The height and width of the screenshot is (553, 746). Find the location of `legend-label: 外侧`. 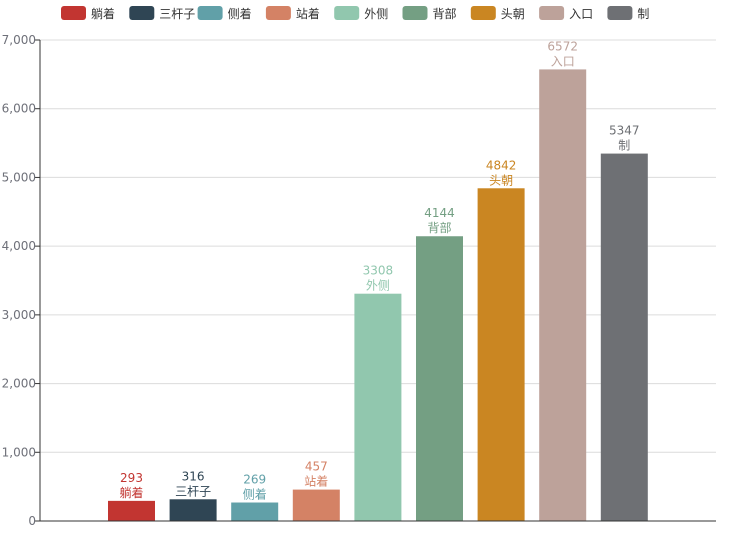

legend-label: 外侧 is located at coordinates (376, 14).